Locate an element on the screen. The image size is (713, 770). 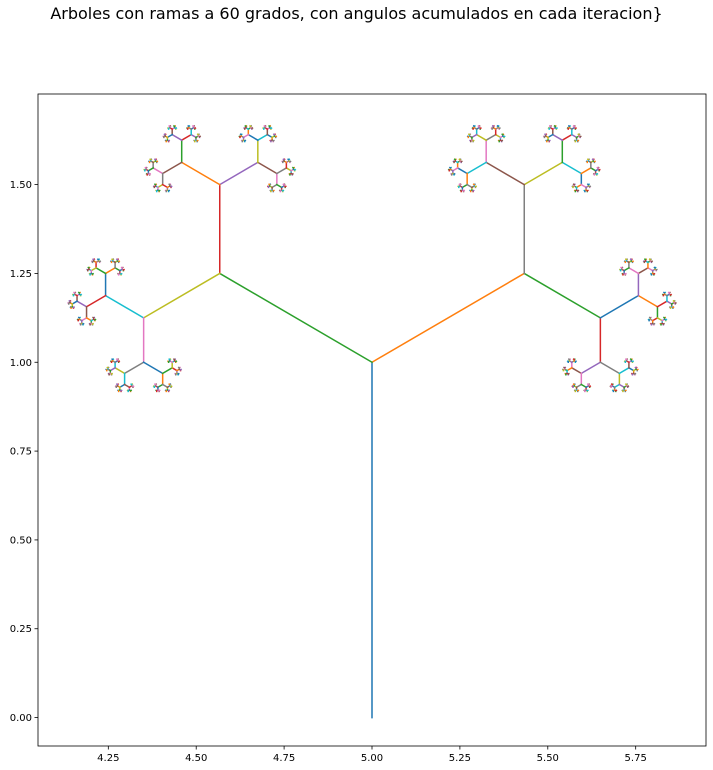
y-tick-label: 0.25 is located at coordinates (21, 629).